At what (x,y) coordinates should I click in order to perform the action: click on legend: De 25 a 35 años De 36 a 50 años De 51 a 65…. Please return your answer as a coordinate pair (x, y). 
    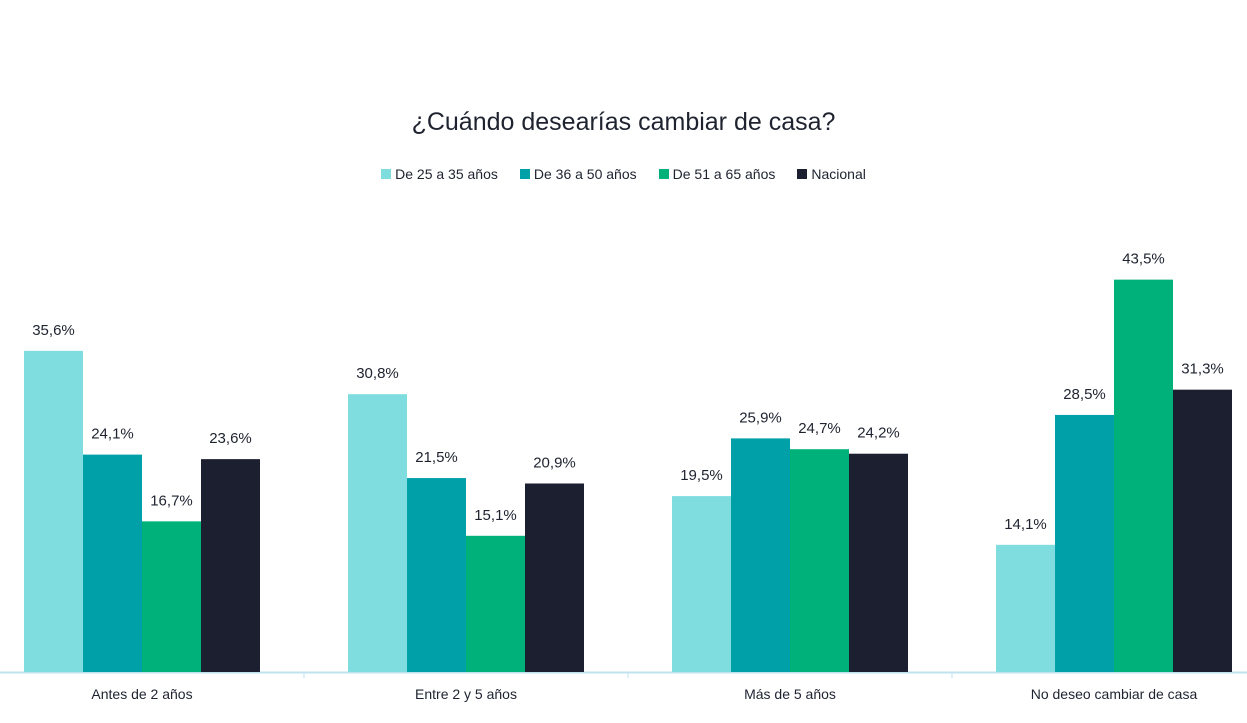
    Looking at the image, I should click on (623, 174).